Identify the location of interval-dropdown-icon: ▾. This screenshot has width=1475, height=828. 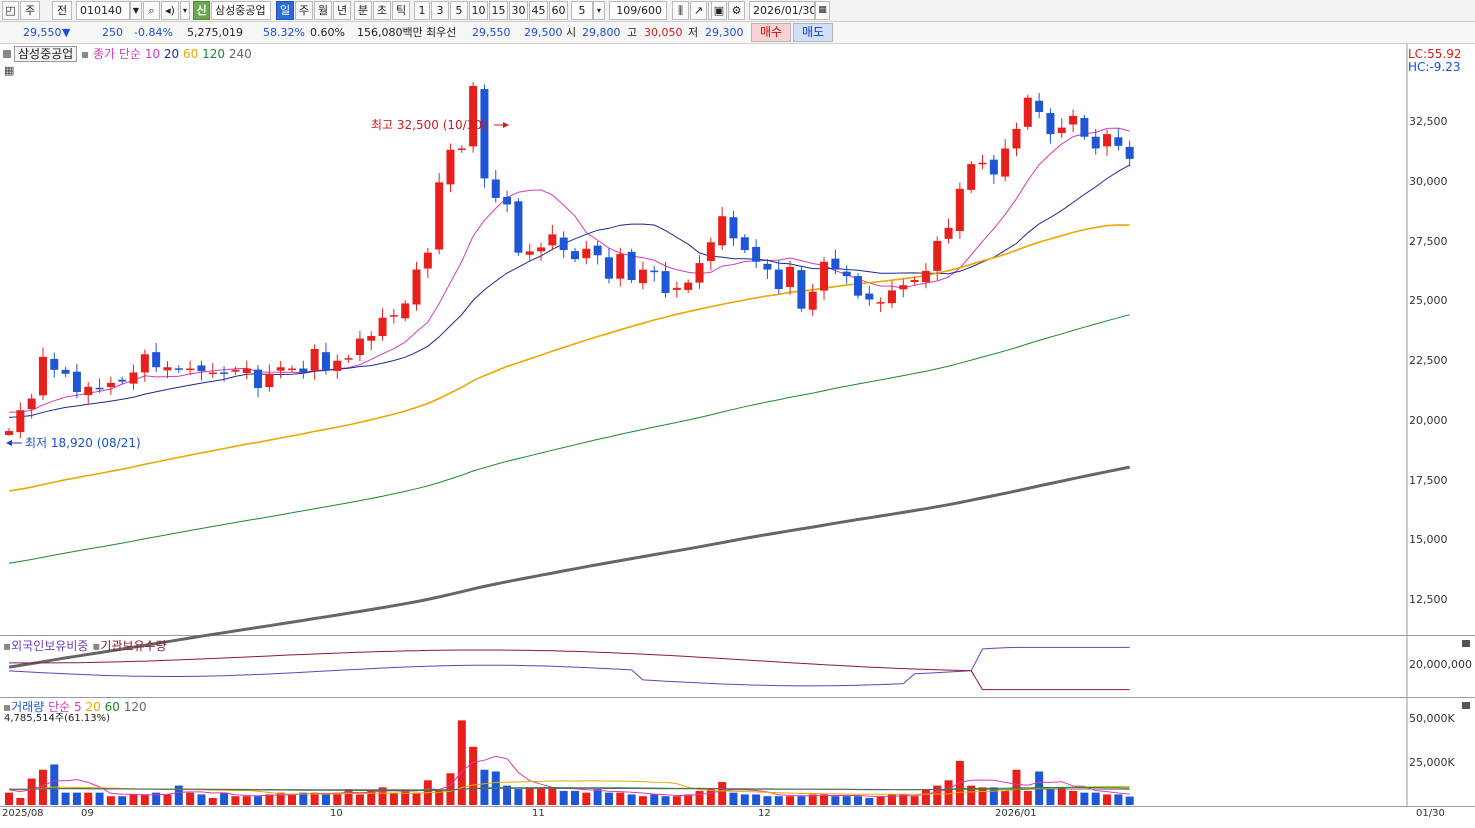
(599, 10).